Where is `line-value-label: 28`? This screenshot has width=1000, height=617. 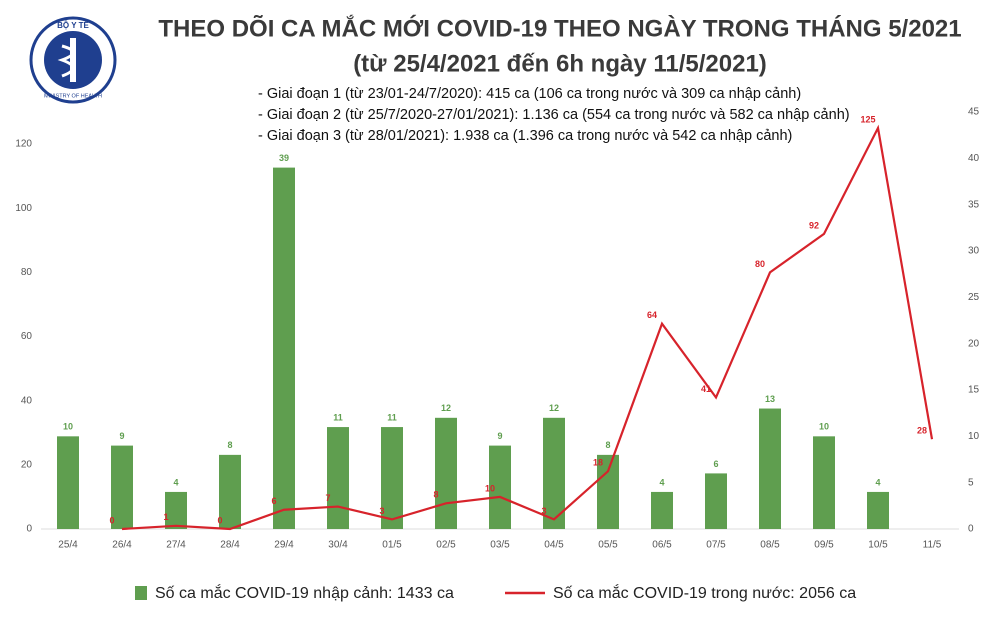
line-value-label: 28 is located at coordinates (922, 431).